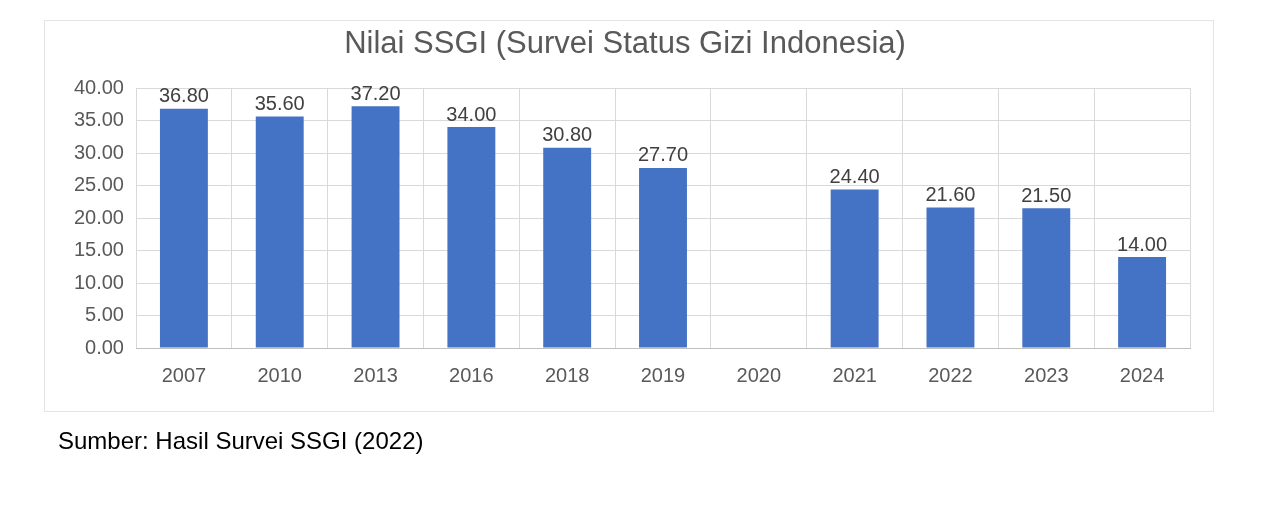 The width and height of the screenshot is (1280, 507). Describe the element at coordinates (98, 119) in the screenshot. I see `y-tick-label: 35.00` at that location.